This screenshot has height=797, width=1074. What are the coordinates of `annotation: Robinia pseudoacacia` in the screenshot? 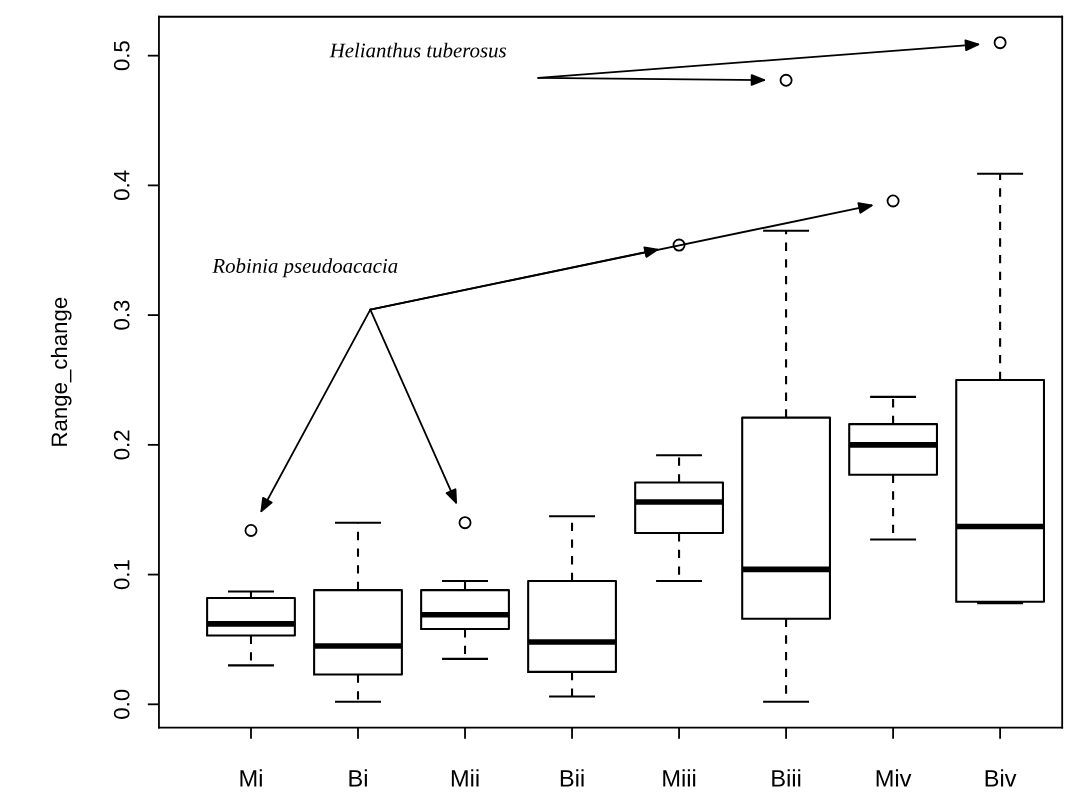 It's located at (305, 268).